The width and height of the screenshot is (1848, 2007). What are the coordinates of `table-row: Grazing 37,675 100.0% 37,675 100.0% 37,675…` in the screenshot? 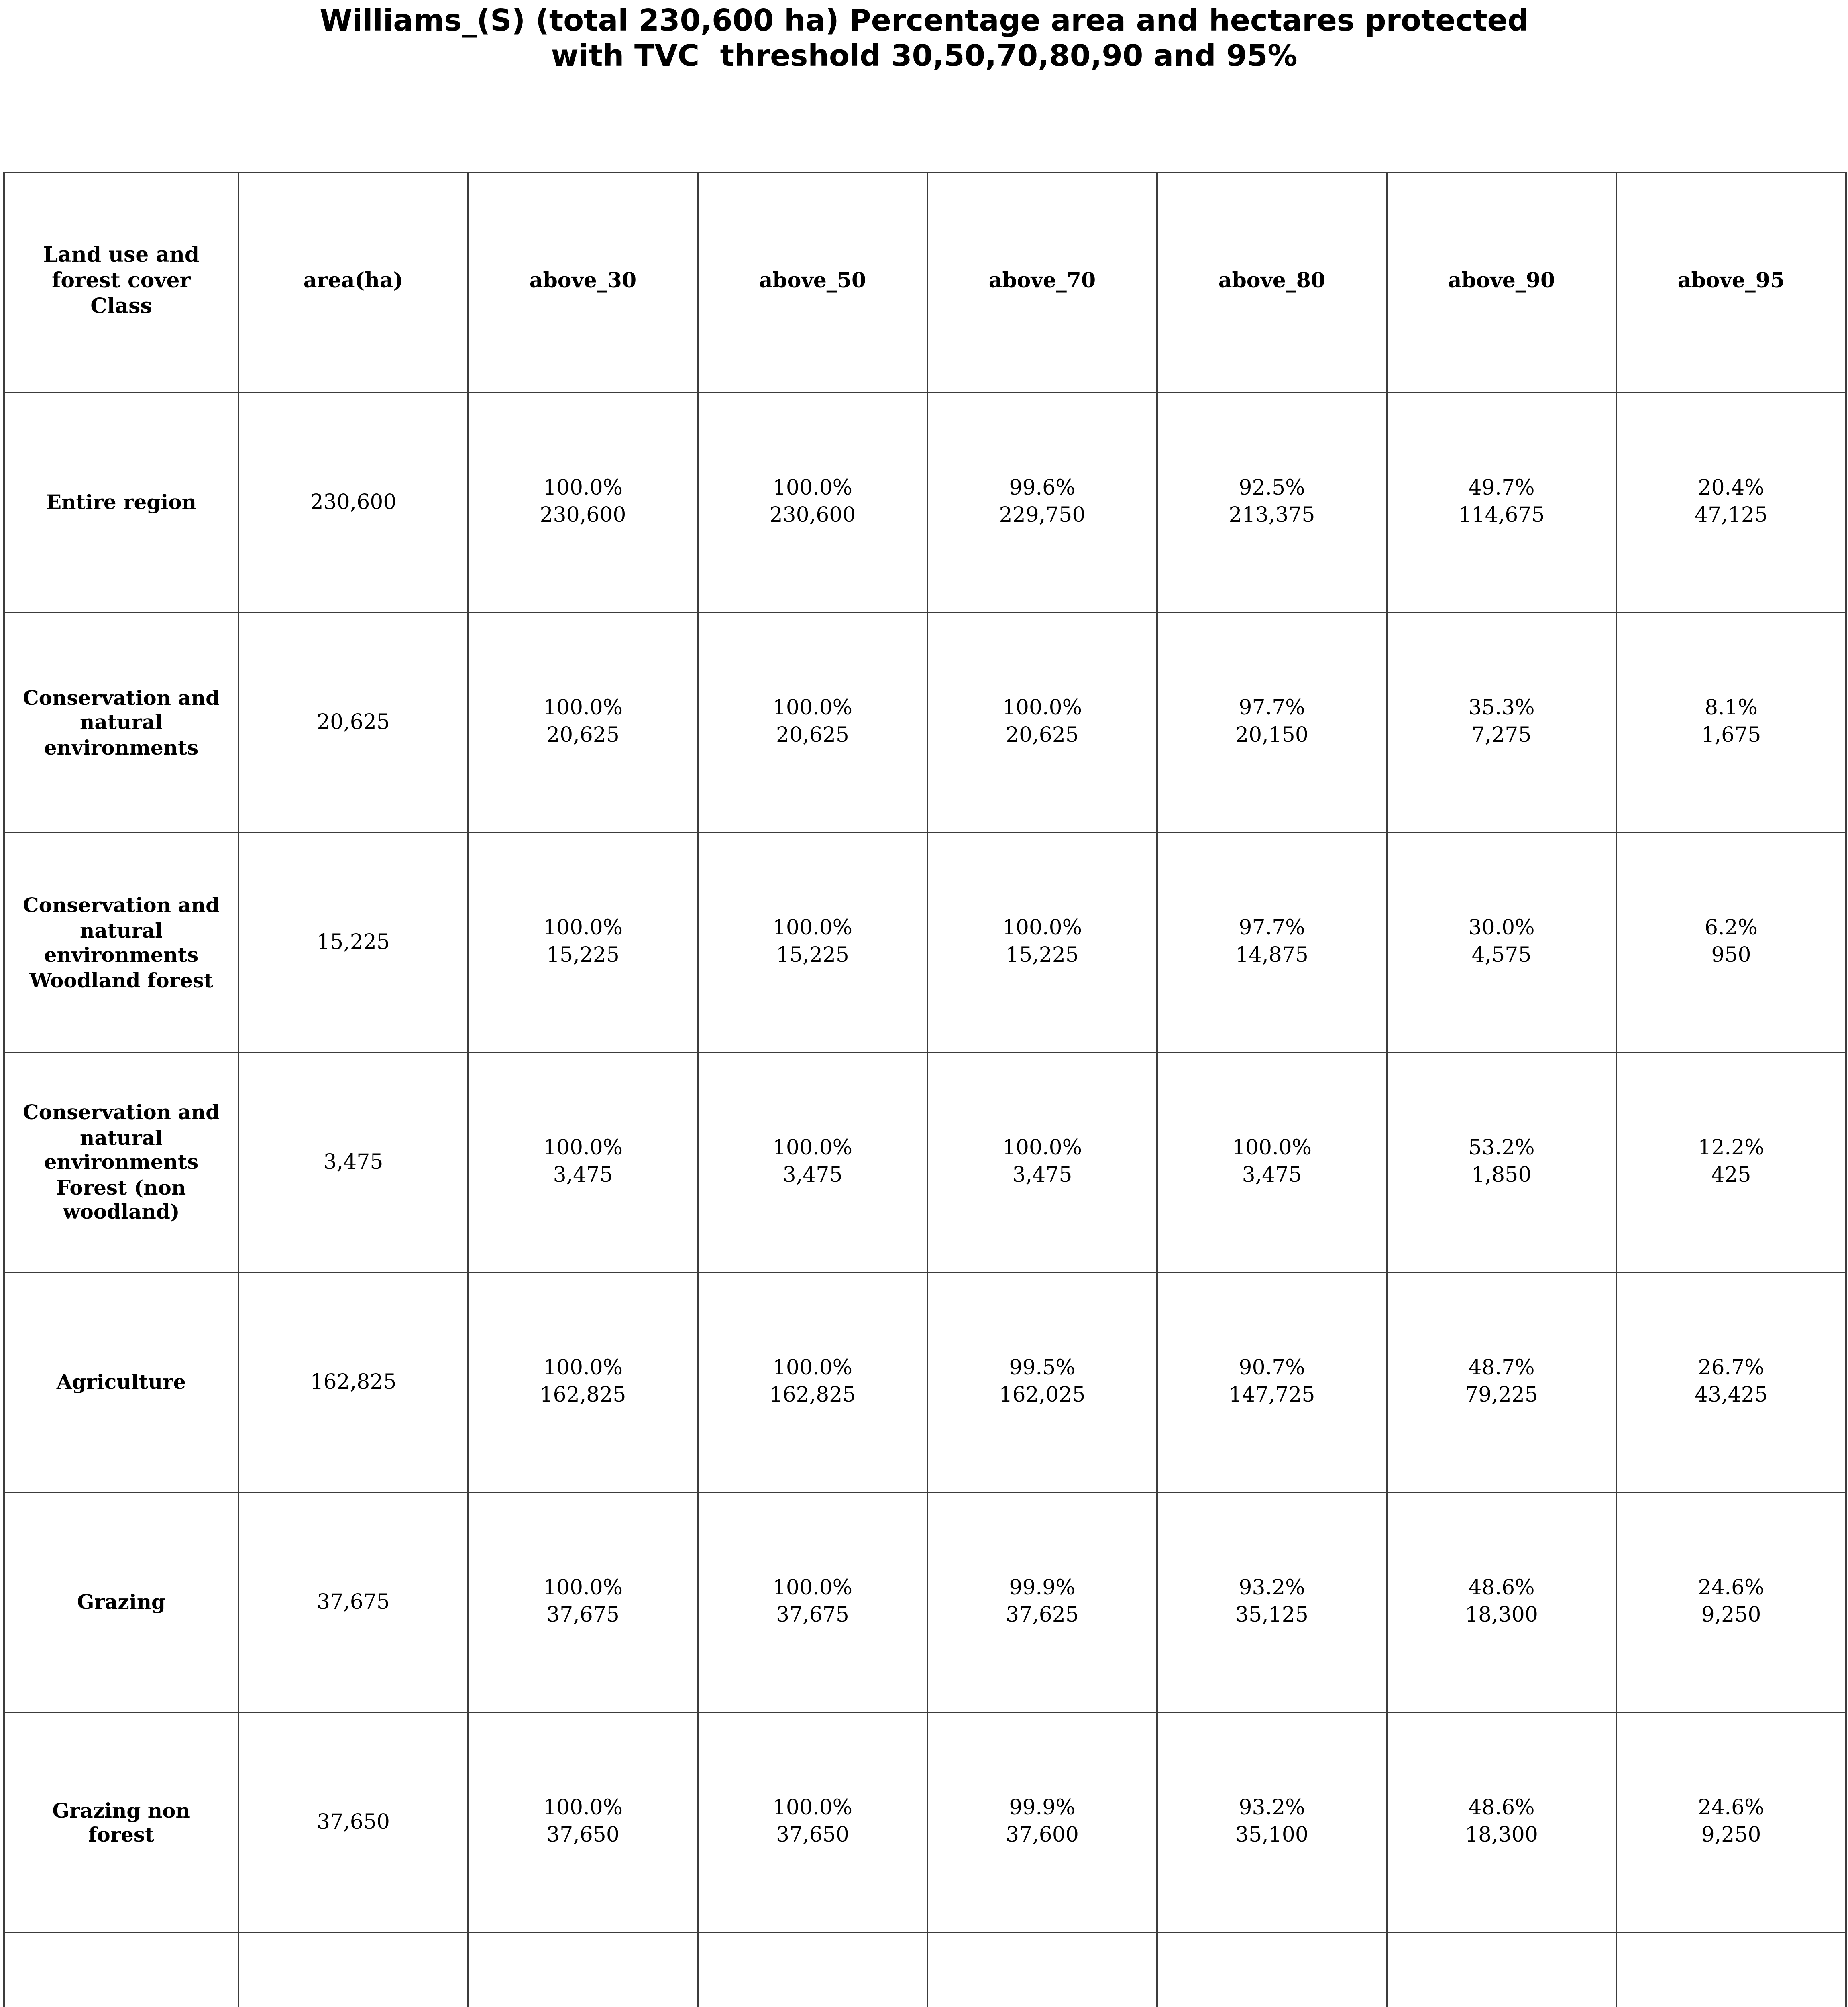 It's located at (925, 1602).